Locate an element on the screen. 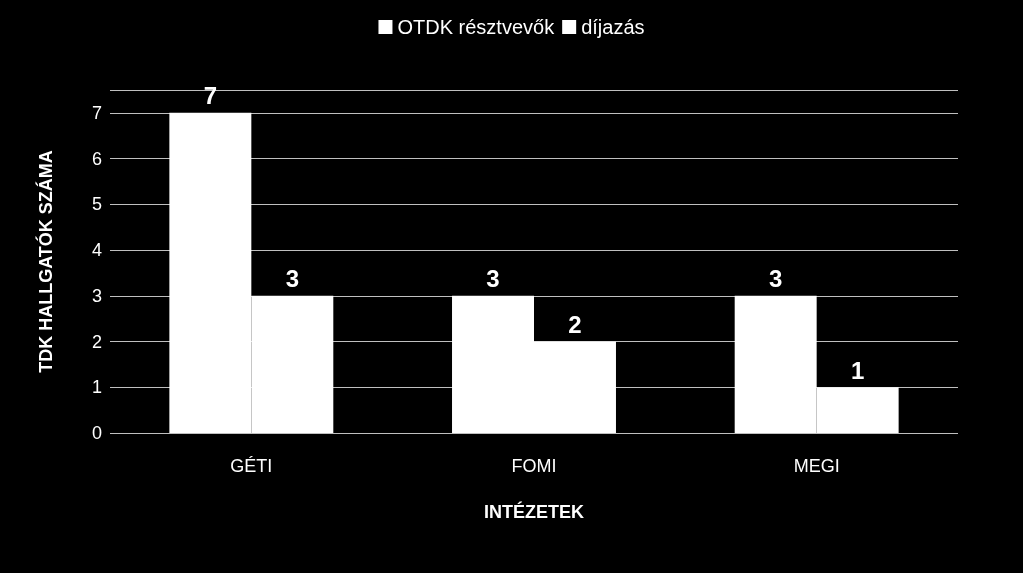 The width and height of the screenshot is (1023, 573). y-tick-label: 7 is located at coordinates (96, 112).